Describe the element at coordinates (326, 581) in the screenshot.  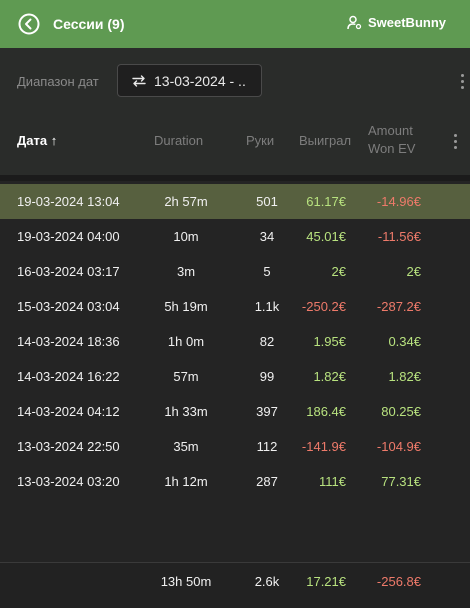
I see `total-won: 17.21€` at that location.